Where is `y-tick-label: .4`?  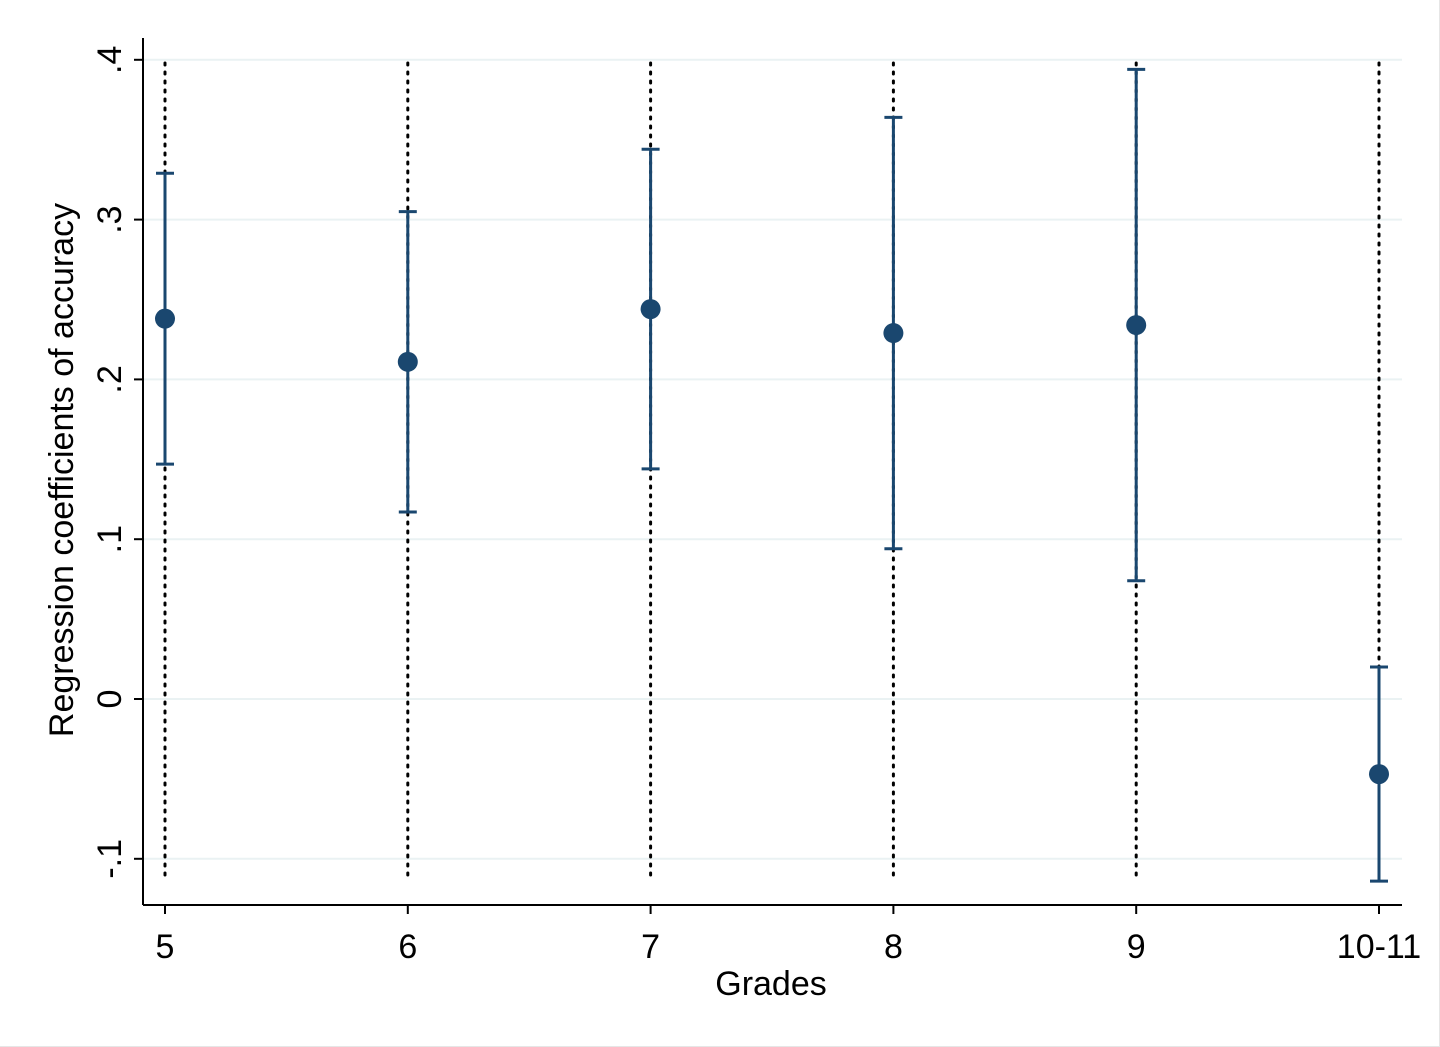
y-tick-label: .4 is located at coordinates (110, 60).